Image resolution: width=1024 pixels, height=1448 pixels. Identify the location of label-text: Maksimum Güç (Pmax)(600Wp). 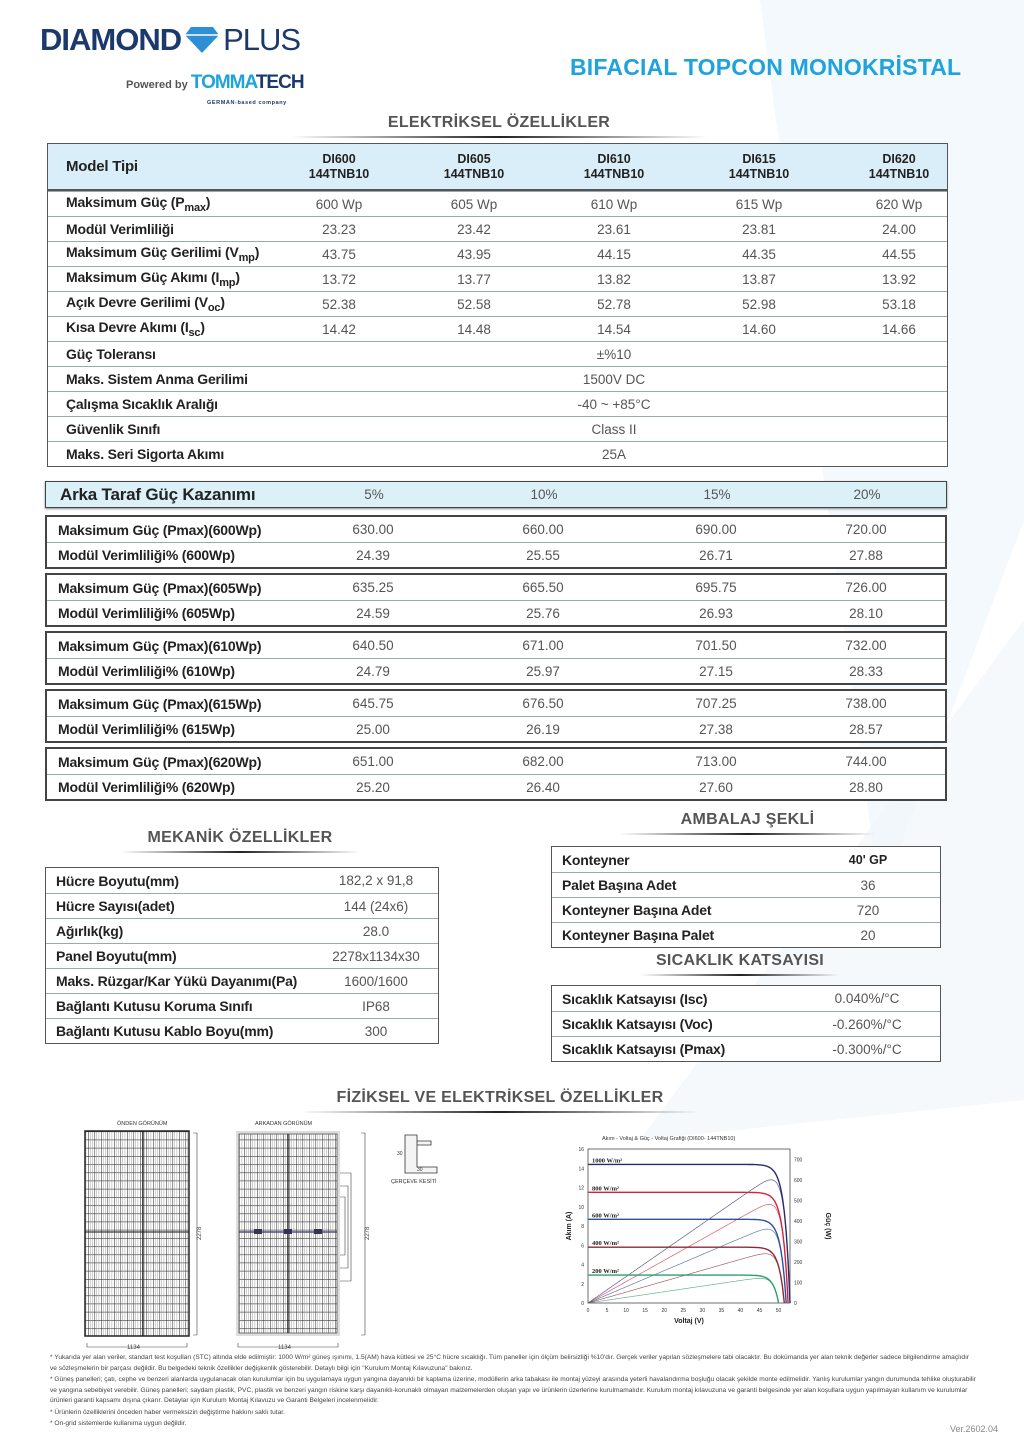
(160, 529).